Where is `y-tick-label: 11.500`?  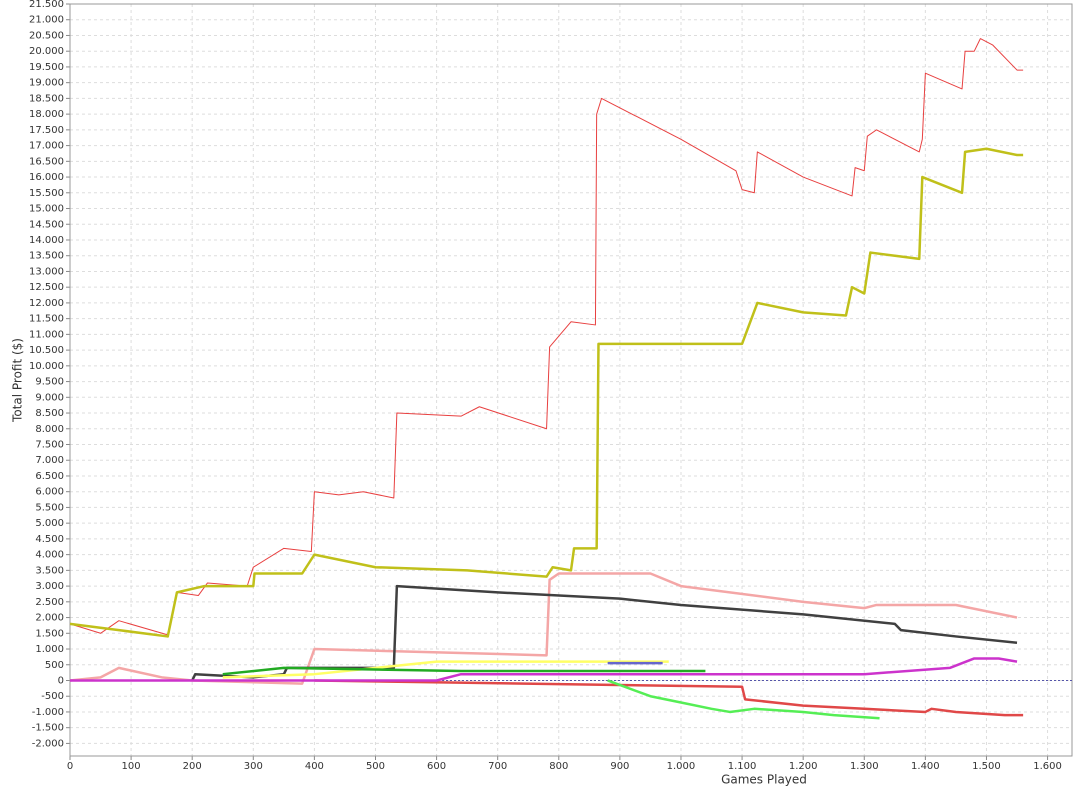
y-tick-label: 11.500 is located at coordinates (46, 319).